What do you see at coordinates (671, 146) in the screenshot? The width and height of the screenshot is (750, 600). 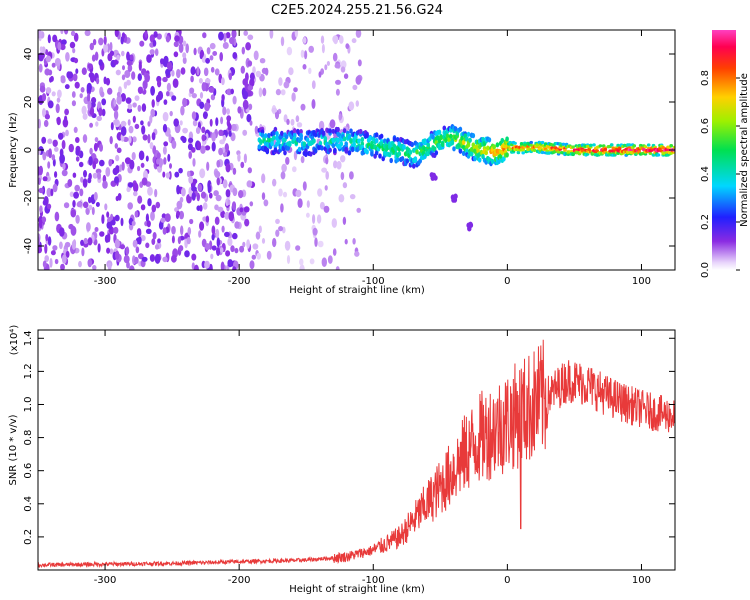 I see `heatmap-ridge-cell-2067` at bounding box center [671, 146].